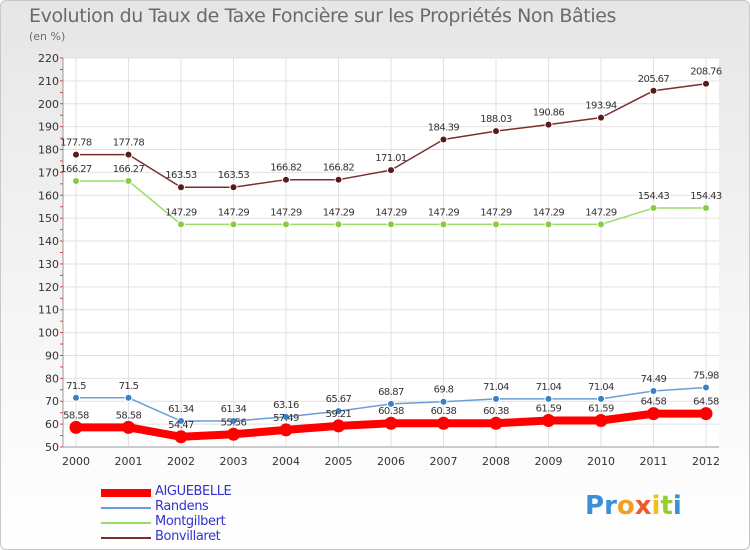 This screenshot has height=550, width=750. Describe the element at coordinates (625, 506) in the screenshot. I see `logo-letter: o` at that location.